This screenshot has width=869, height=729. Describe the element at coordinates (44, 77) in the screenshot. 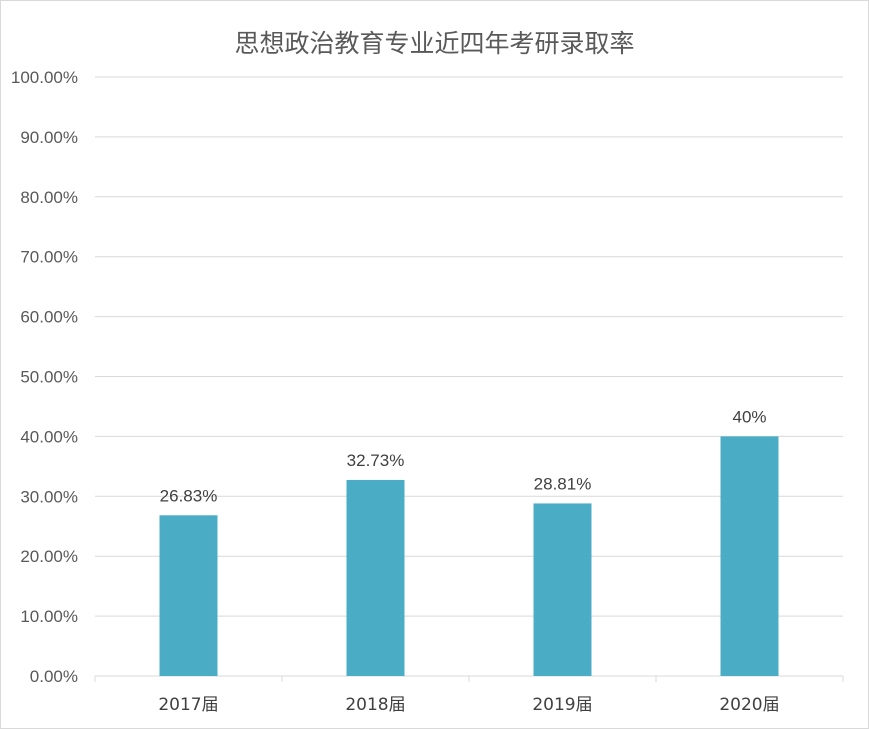

I see `y-tick-label: 100.00%` at that location.